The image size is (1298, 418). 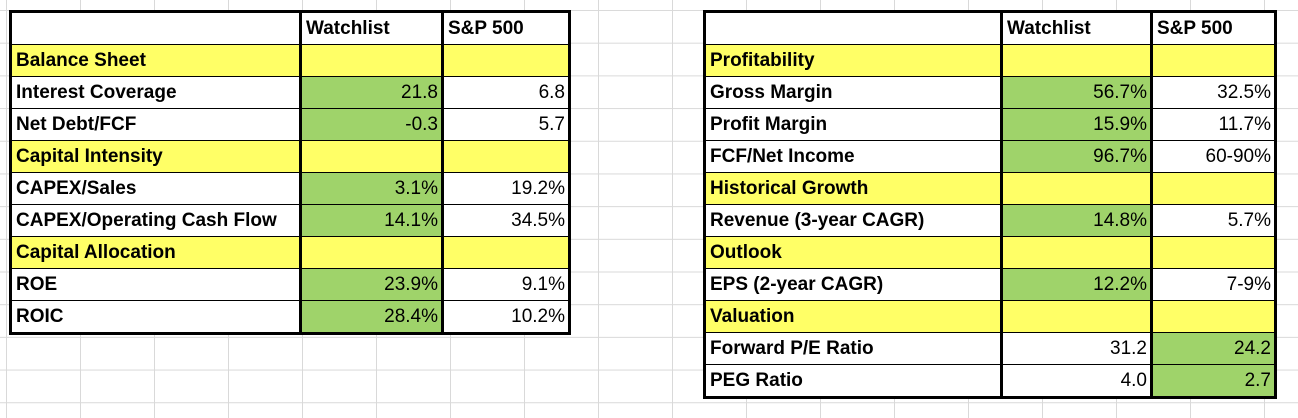 I want to click on sp500-value-cell: 34.5%, so click(x=506, y=220).